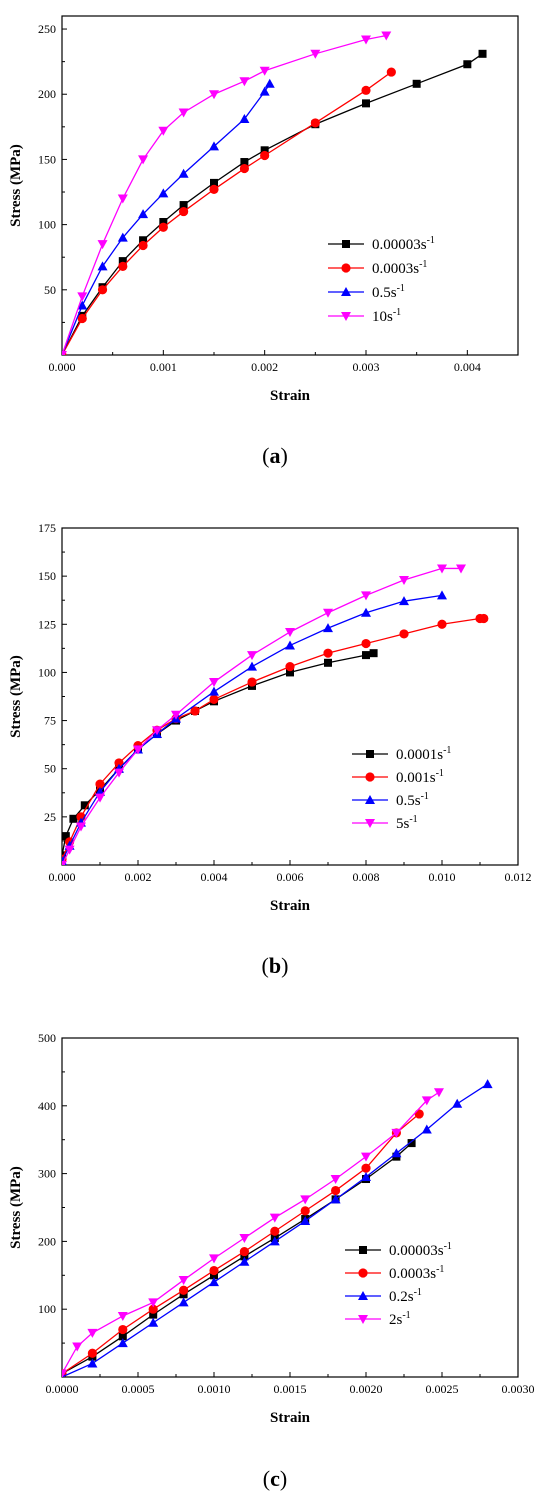 The width and height of the screenshot is (550, 1499). I want to click on x-tick-label: 0.010, so click(442, 877).